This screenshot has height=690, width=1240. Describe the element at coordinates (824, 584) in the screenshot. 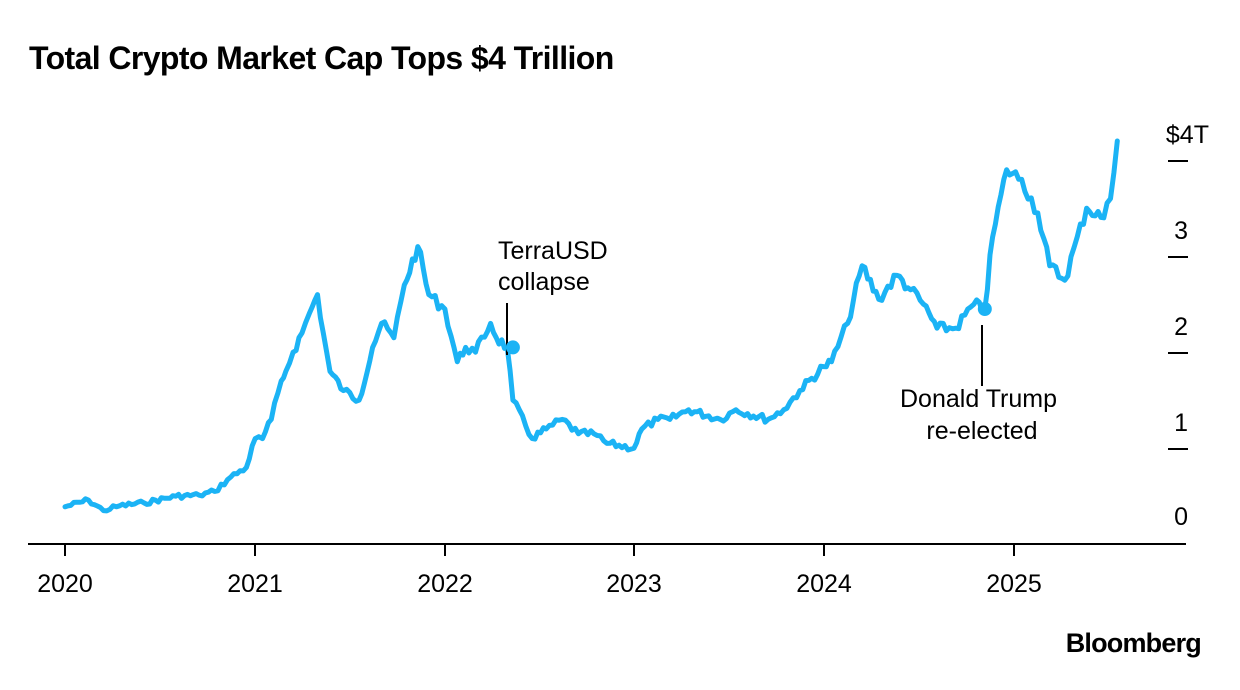

I see `x-tick-label: 2024` at that location.